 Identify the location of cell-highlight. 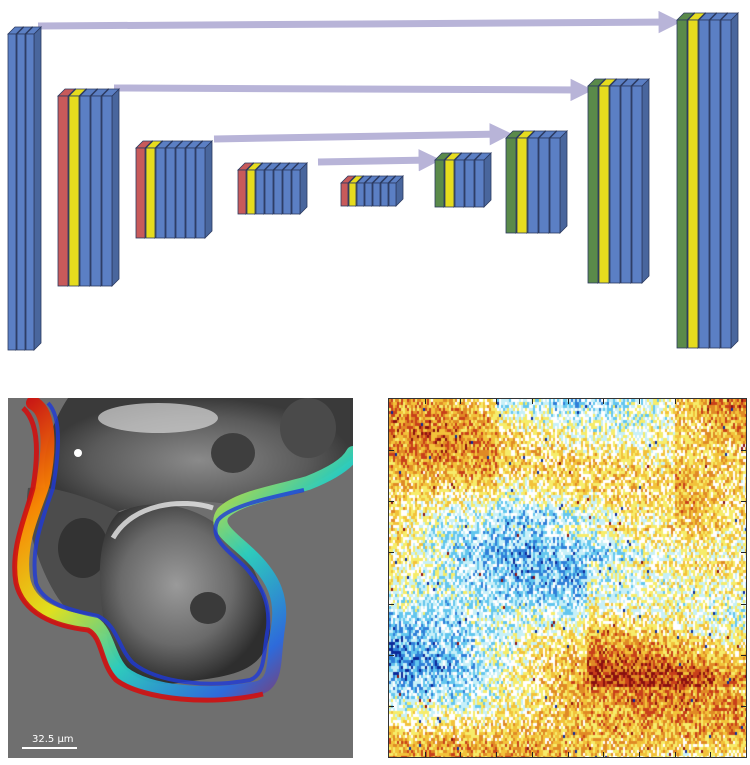
(158, 418).